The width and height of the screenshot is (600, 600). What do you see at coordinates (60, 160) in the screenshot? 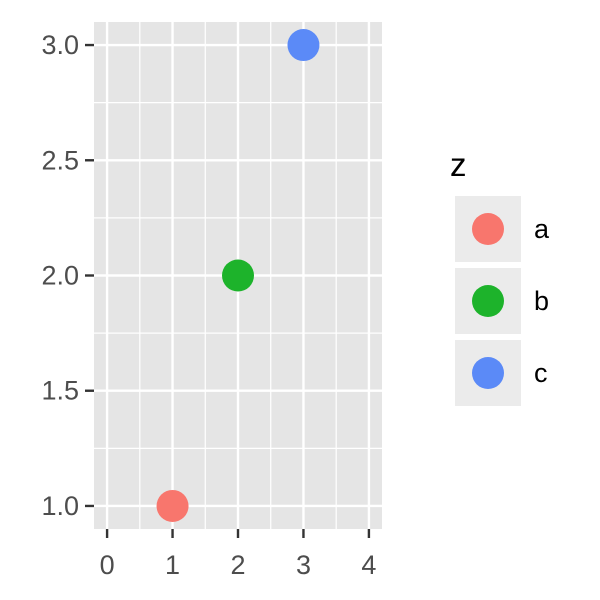
I see `y-tick-label: 2.5` at bounding box center [60, 160].